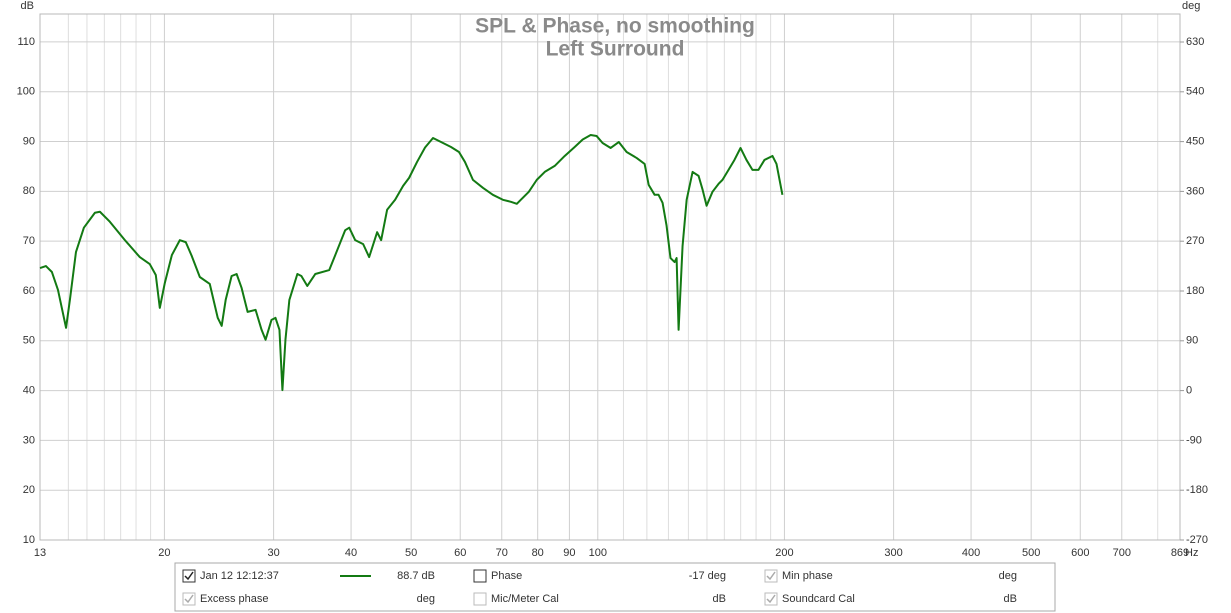 Image resolution: width=1231 pixels, height=613 pixels. Describe the element at coordinates (1191, 553) in the screenshot. I see `x-axis-label: Hz` at that location.